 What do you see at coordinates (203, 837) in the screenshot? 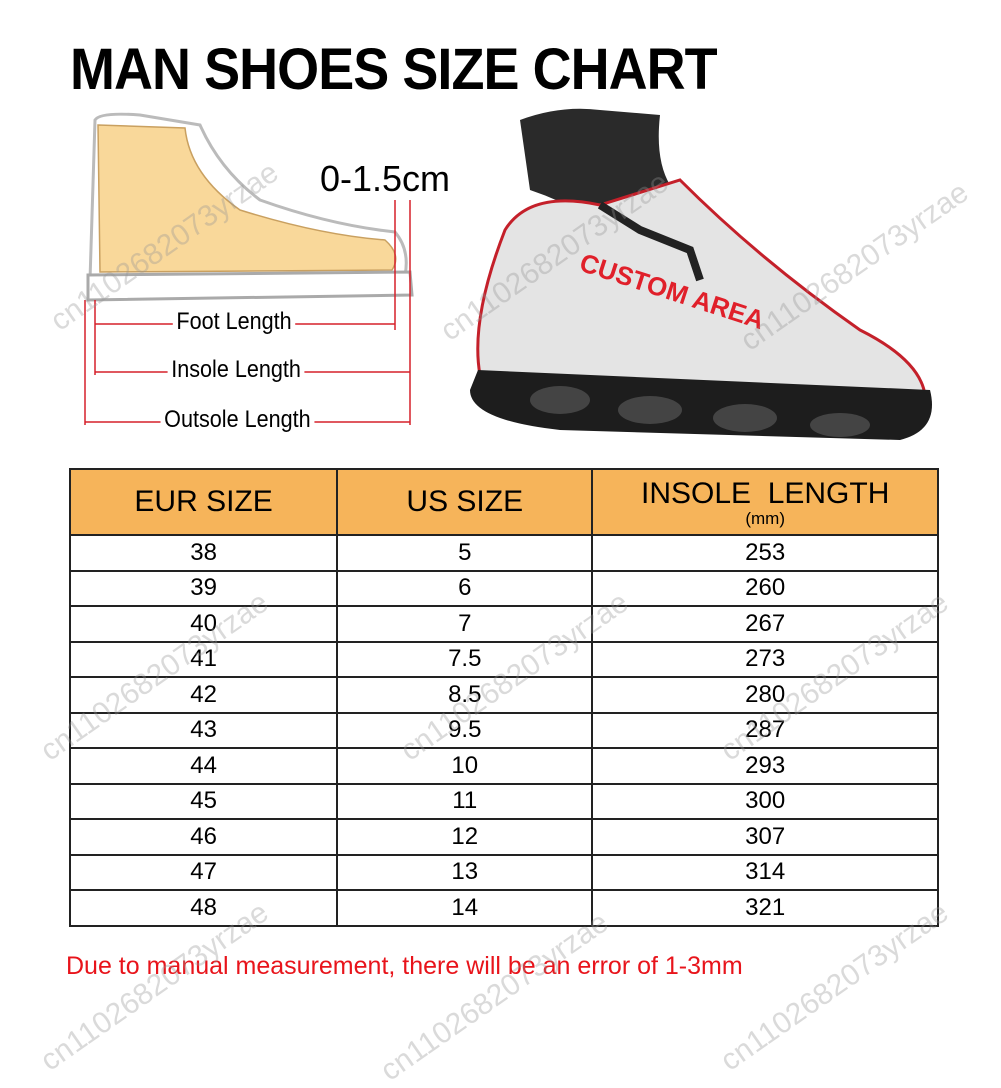
I see `eur-size-cell: 46` at bounding box center [203, 837].